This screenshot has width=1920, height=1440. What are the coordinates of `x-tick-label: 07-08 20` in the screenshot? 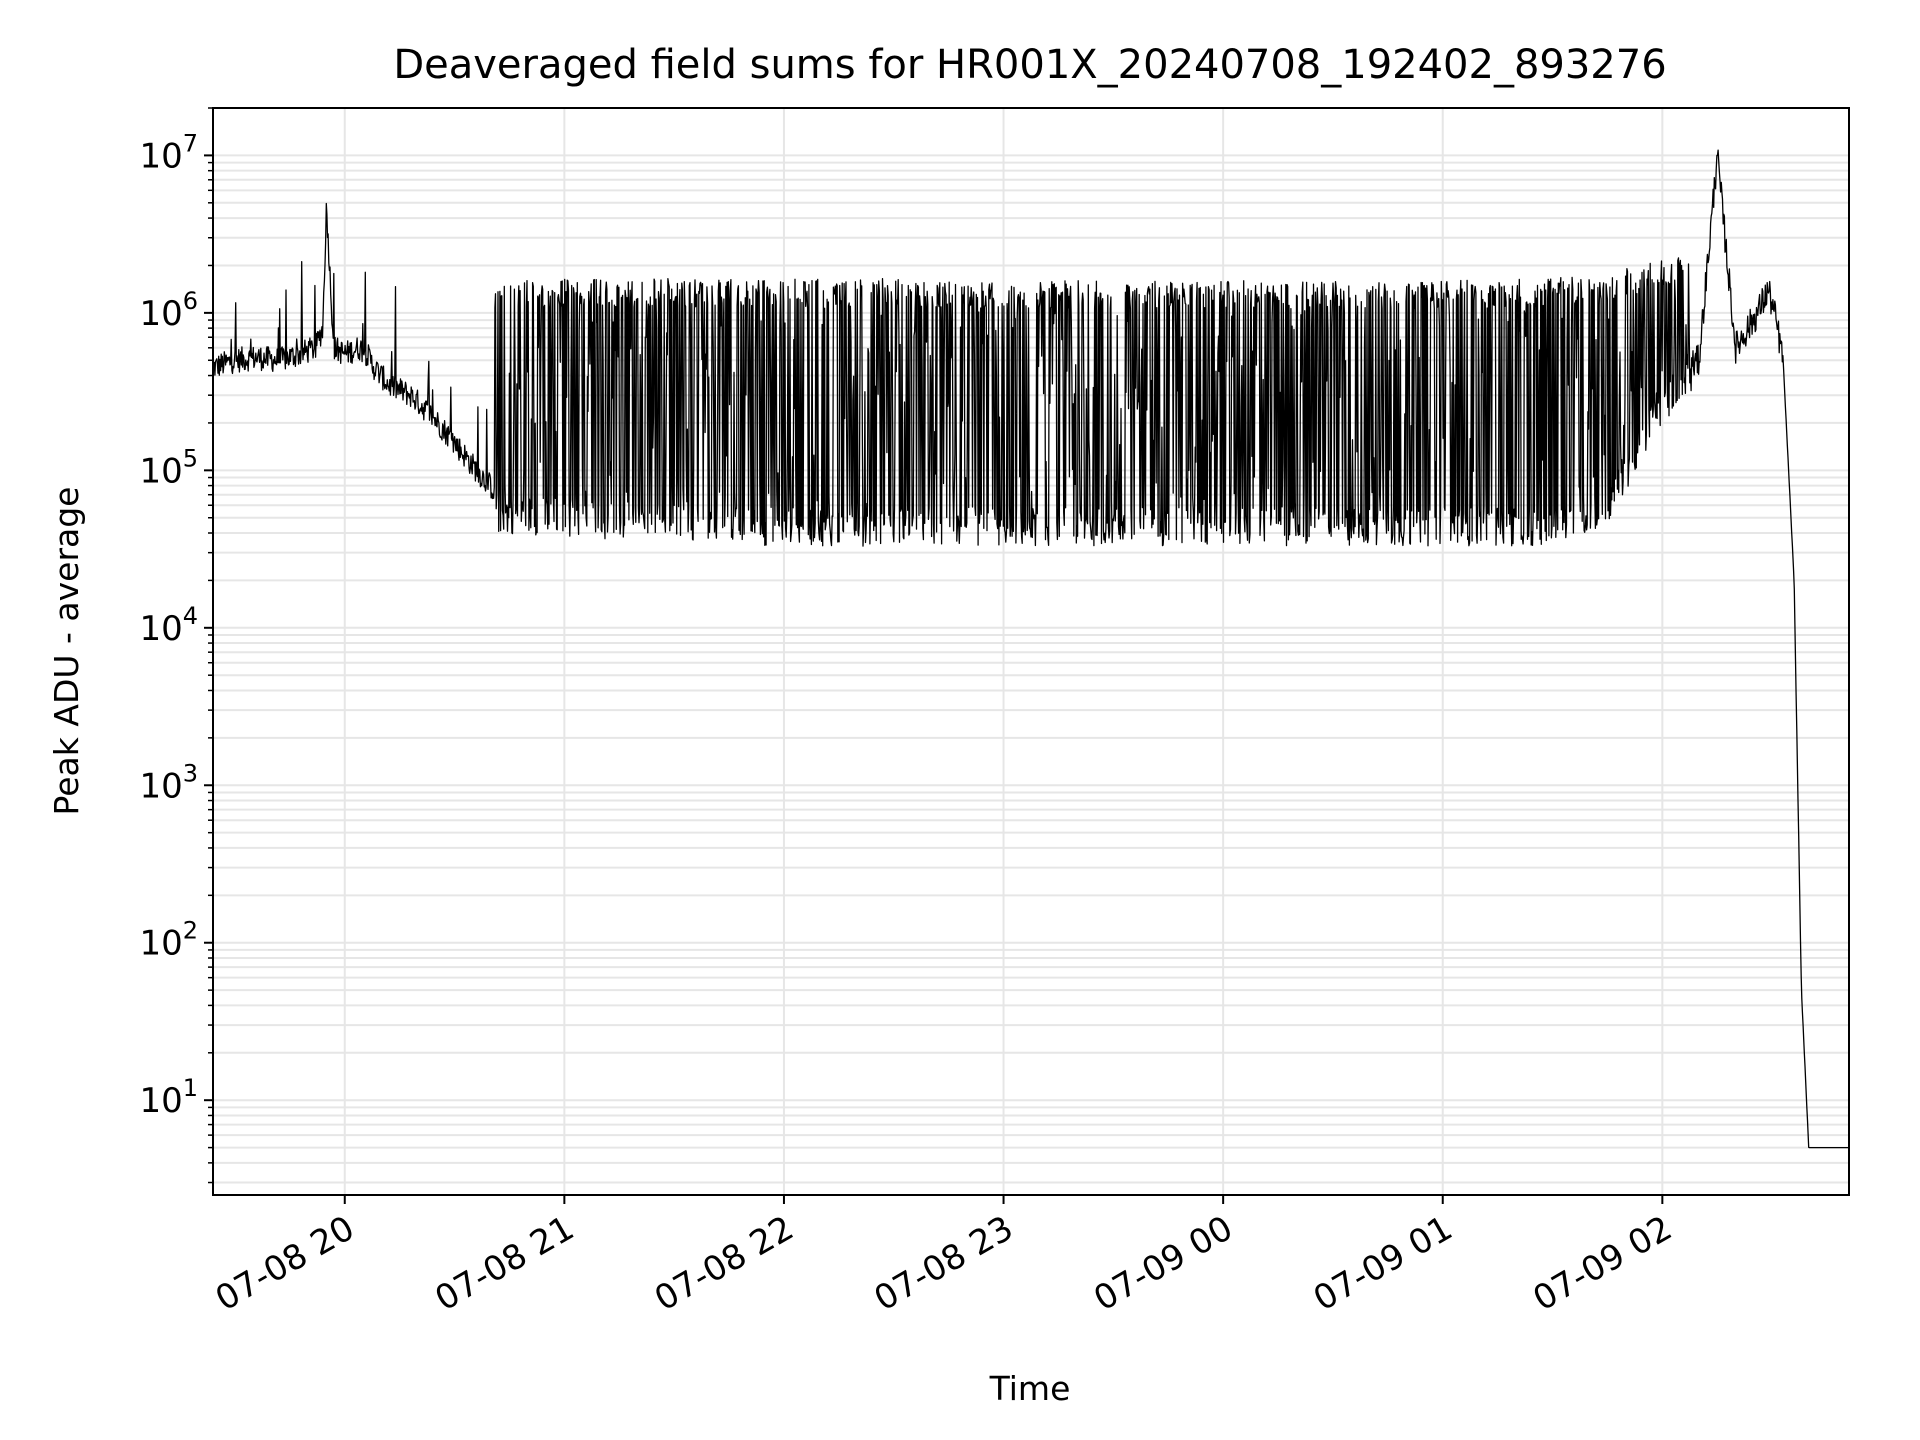 It's located at (285, 1263).